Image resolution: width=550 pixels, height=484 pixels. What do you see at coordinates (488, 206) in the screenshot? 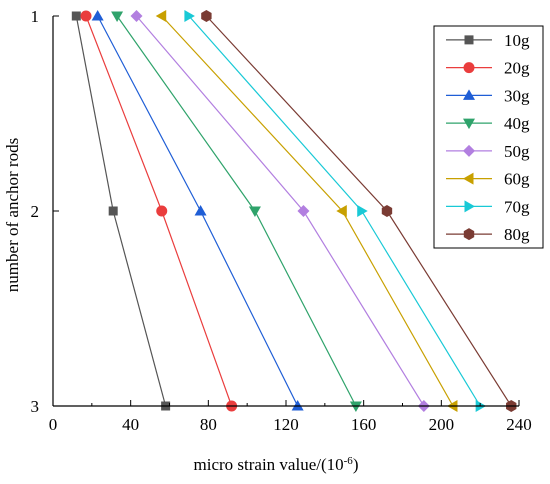
I see `legend-item-70g: 70g` at bounding box center [488, 206].